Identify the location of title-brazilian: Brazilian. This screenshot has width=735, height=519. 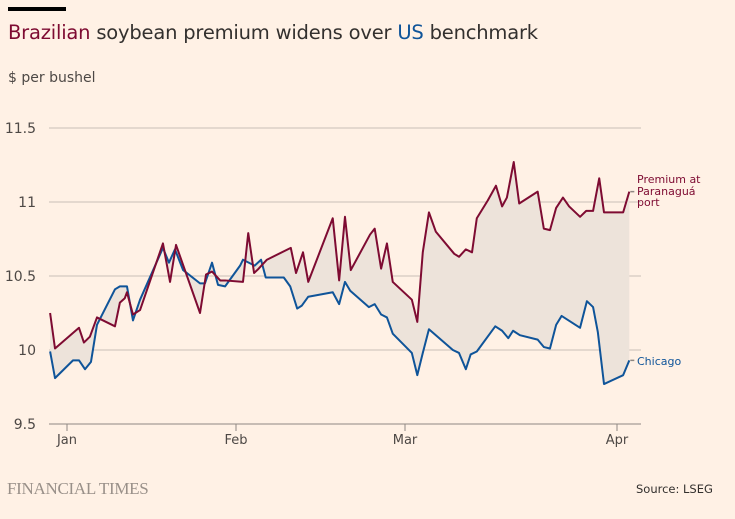
(49, 32).